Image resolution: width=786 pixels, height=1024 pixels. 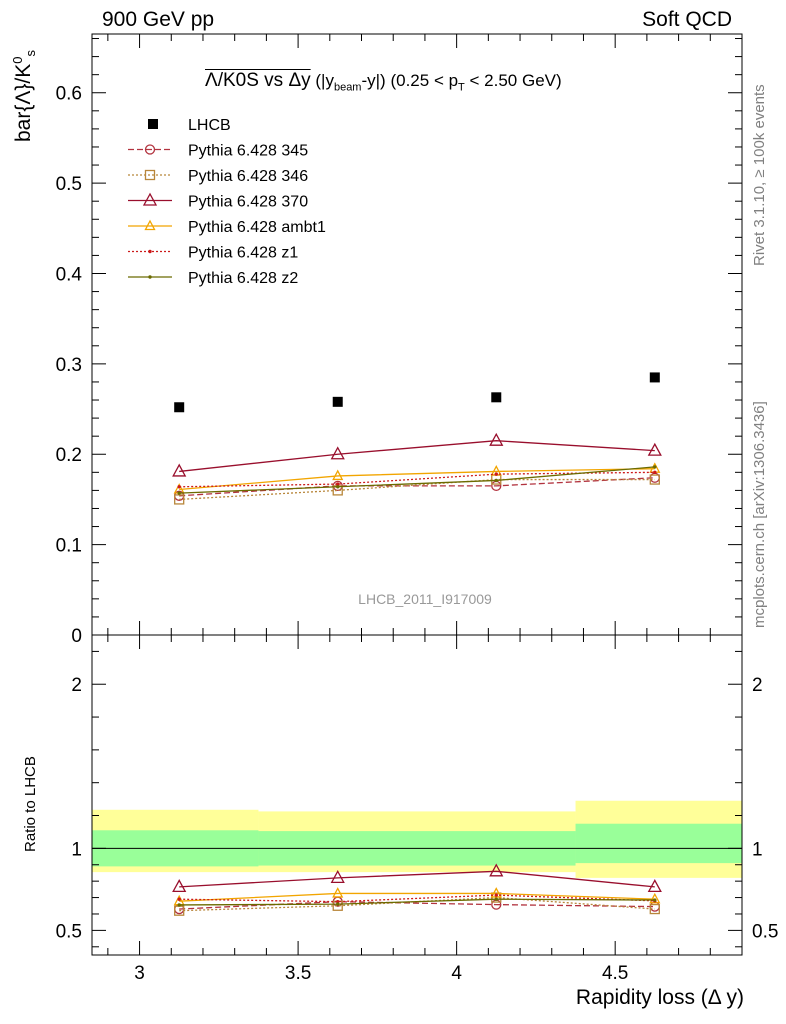 I want to click on main-y-tick-label-6: 0.6, so click(x=69, y=94).